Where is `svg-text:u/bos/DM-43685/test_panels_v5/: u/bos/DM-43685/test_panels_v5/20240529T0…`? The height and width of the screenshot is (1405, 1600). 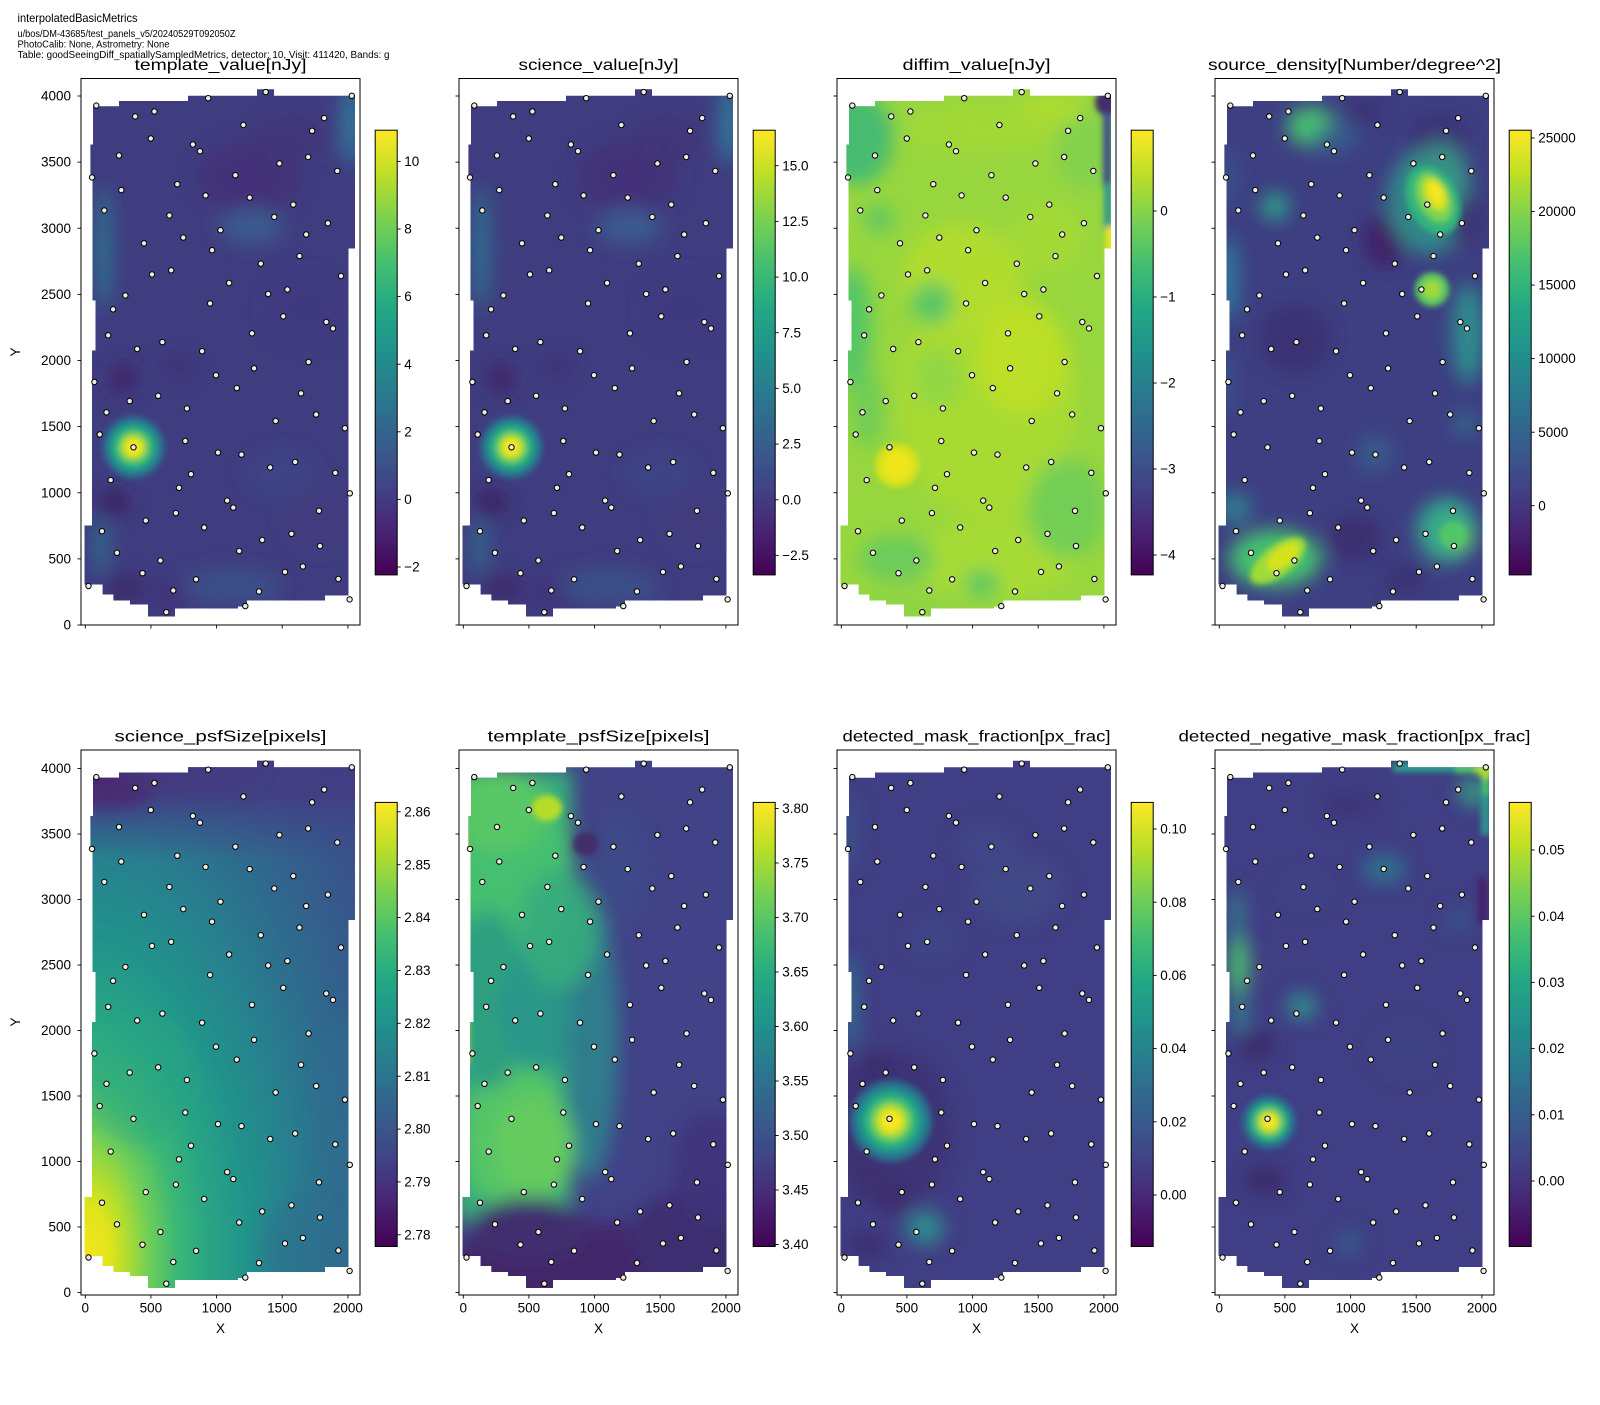 svg-text:u/bos/DM-43685/test_panels_v5/: u/bos/DM-43685/test_panels_v5/20240529T0… is located at coordinates (127, 34).